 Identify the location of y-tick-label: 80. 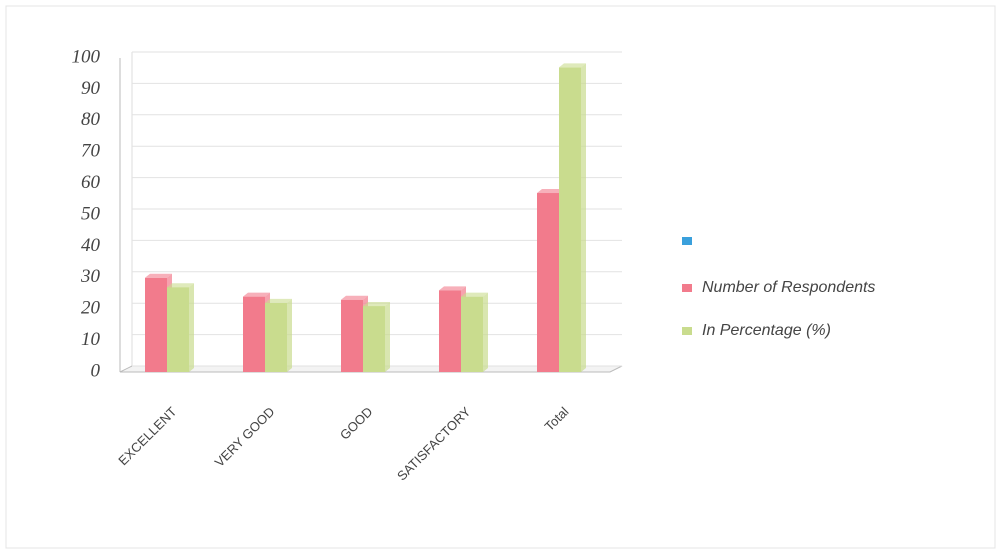
(91, 119).